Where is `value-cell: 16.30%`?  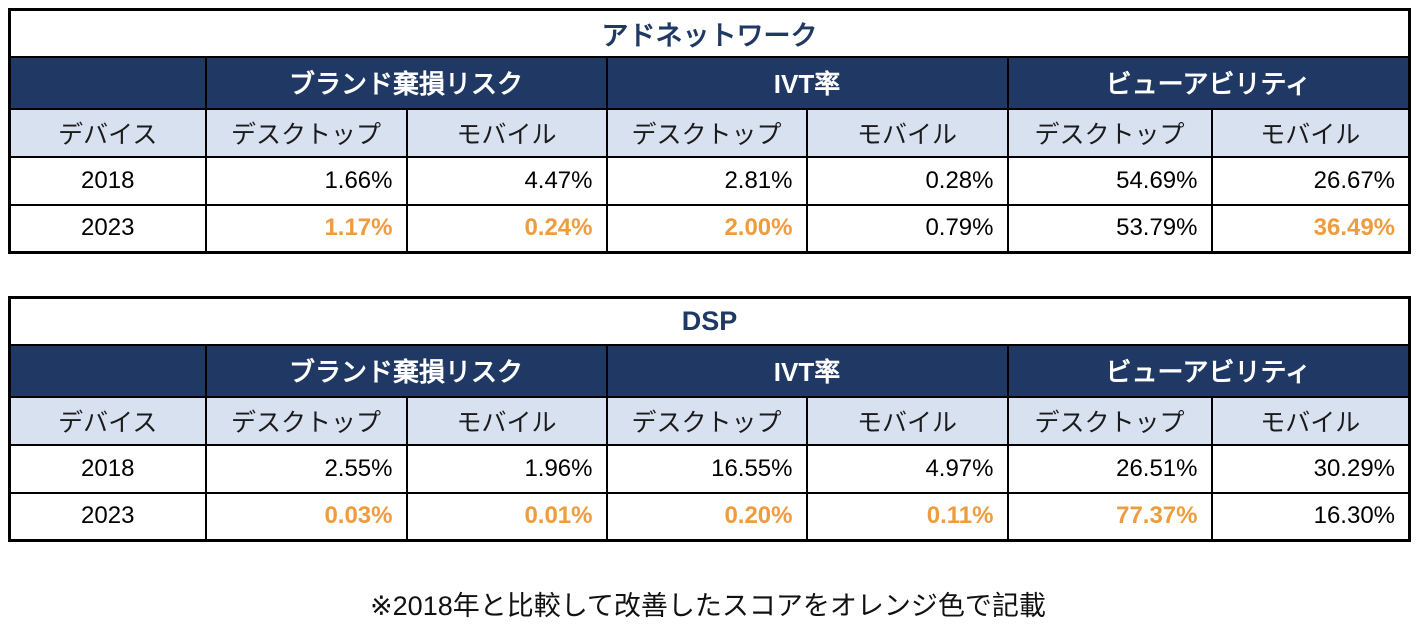 value-cell: 16.30% is located at coordinates (1310, 516).